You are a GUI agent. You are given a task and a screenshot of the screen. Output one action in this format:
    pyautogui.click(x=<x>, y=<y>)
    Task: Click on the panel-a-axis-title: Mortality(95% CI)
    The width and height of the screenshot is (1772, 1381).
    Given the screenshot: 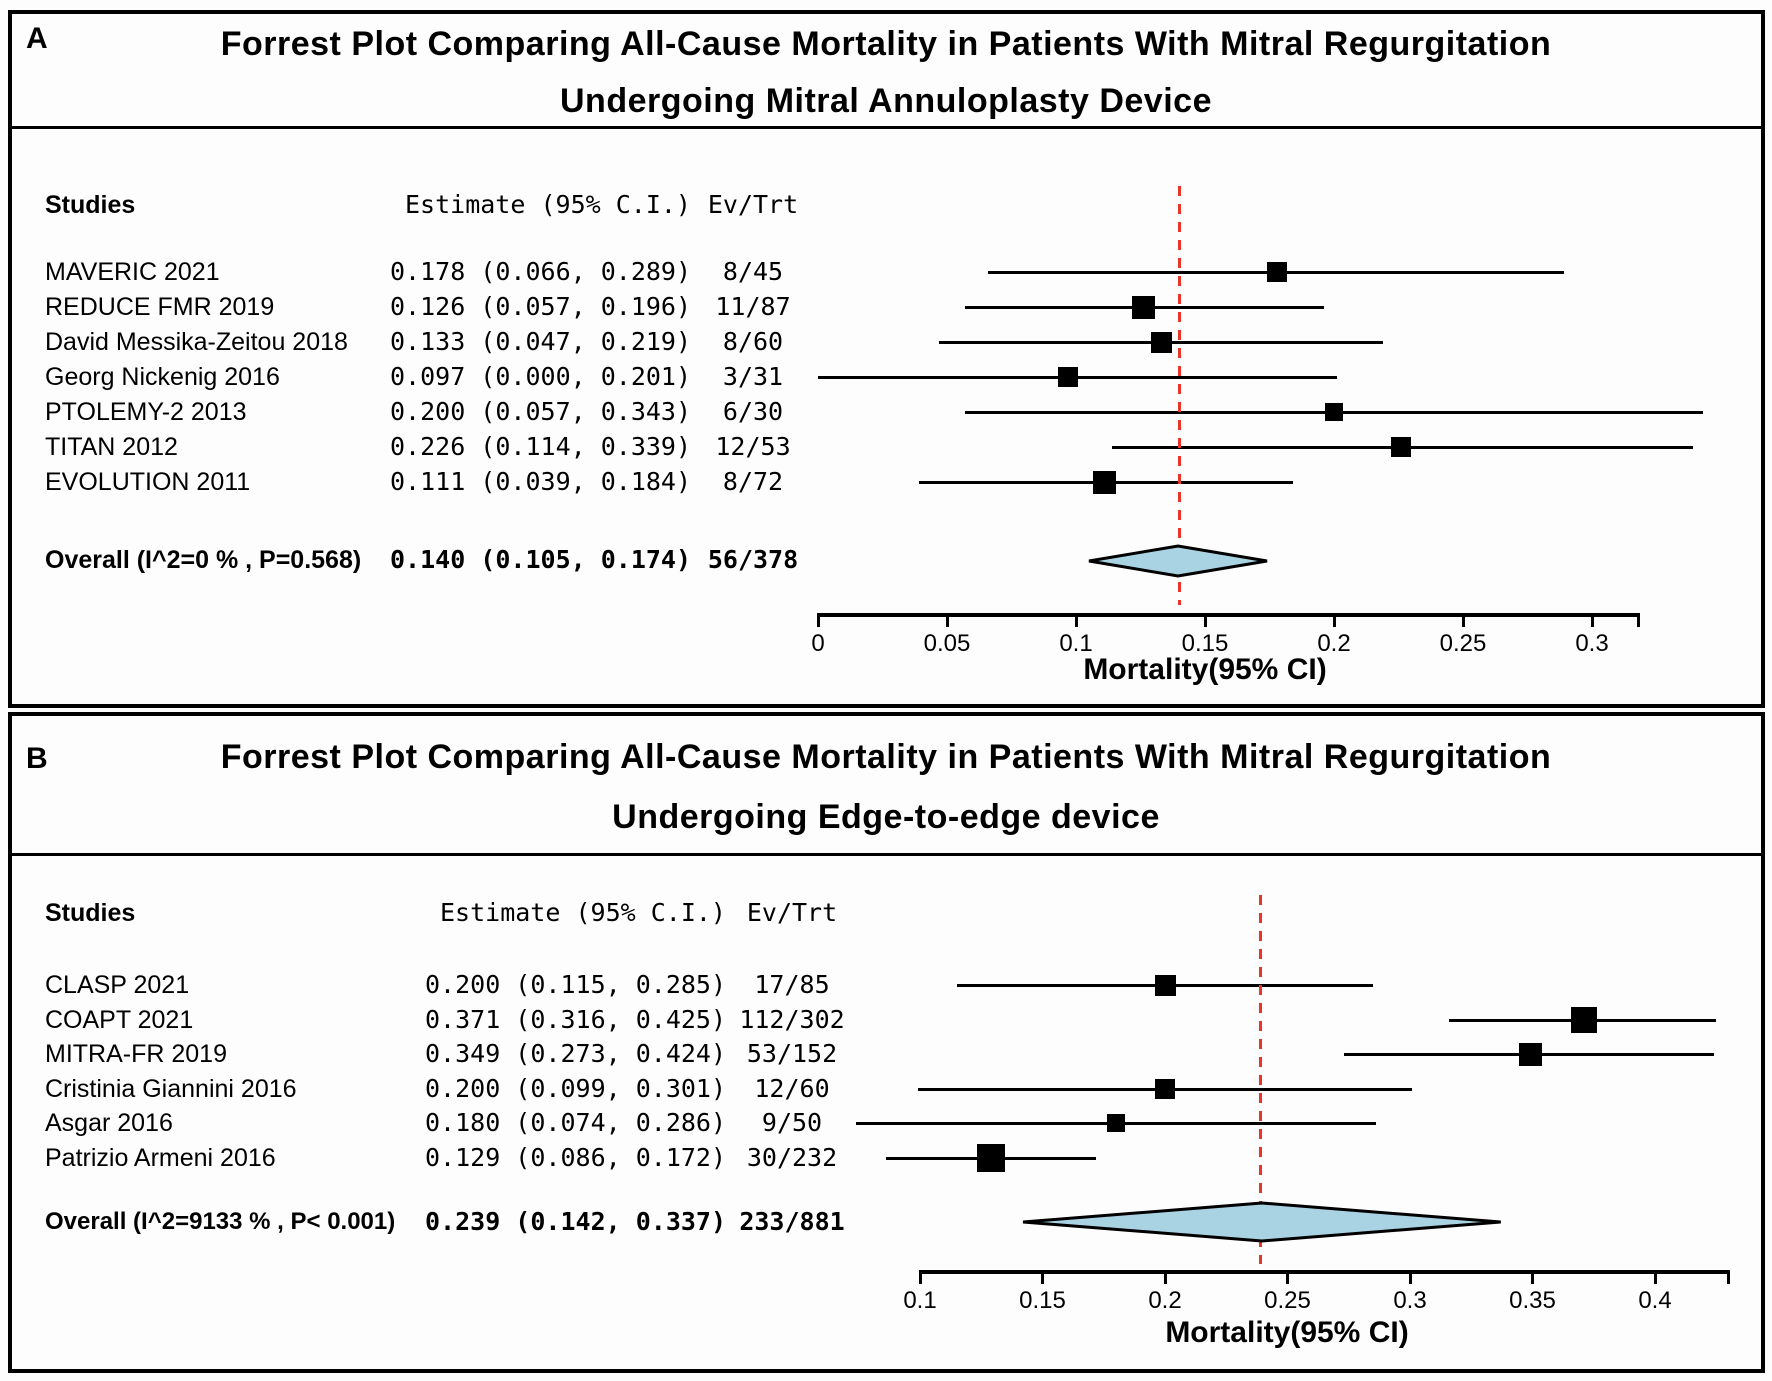 What is the action you would take?
    pyautogui.click(x=1205, y=669)
    